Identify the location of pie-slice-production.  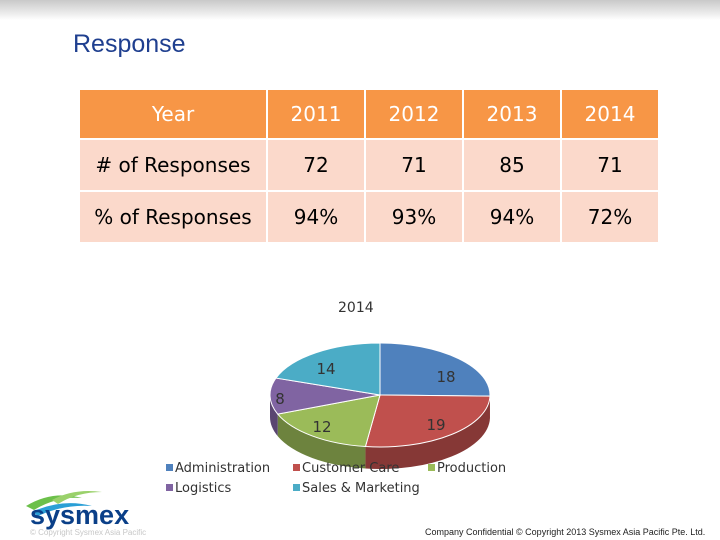
(328, 421).